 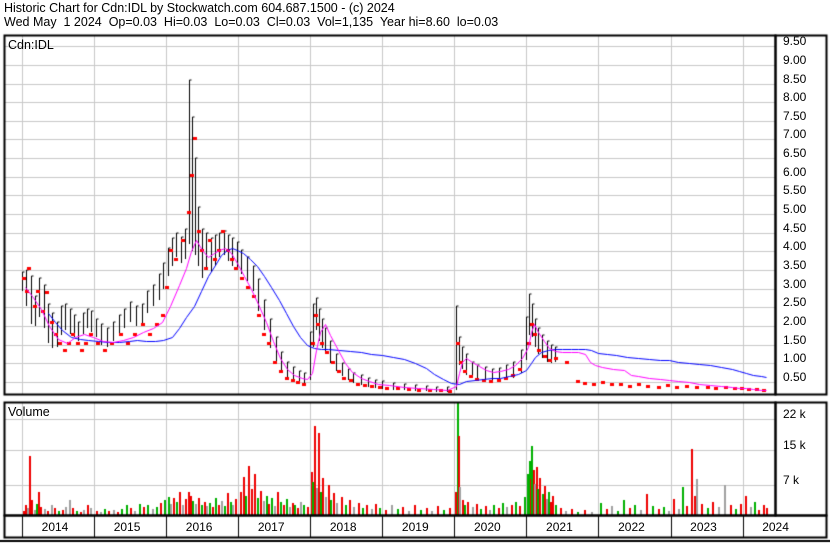 I want to click on price-axis-tick: 8.50, so click(x=795, y=78).